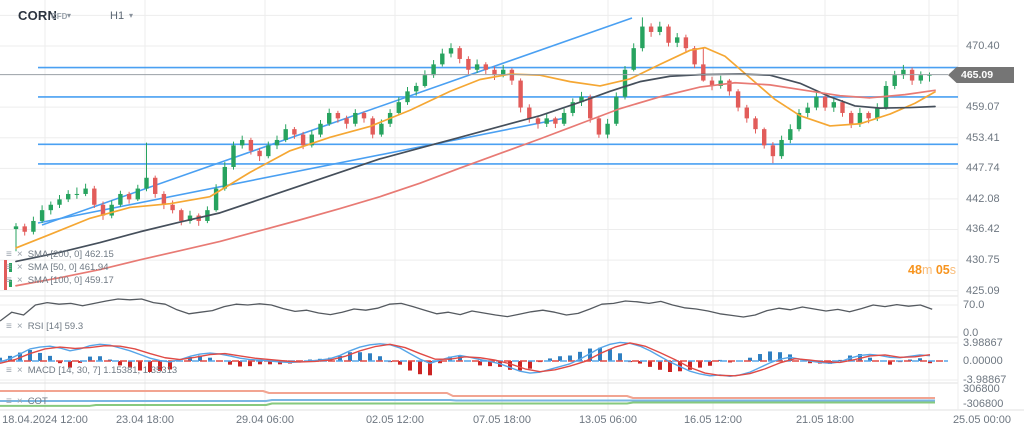 Image resolution: width=1024 pixels, height=436 pixels. Describe the element at coordinates (825, 420) in the screenshot. I see `time-axis-label: 21.05 18:00` at that location.